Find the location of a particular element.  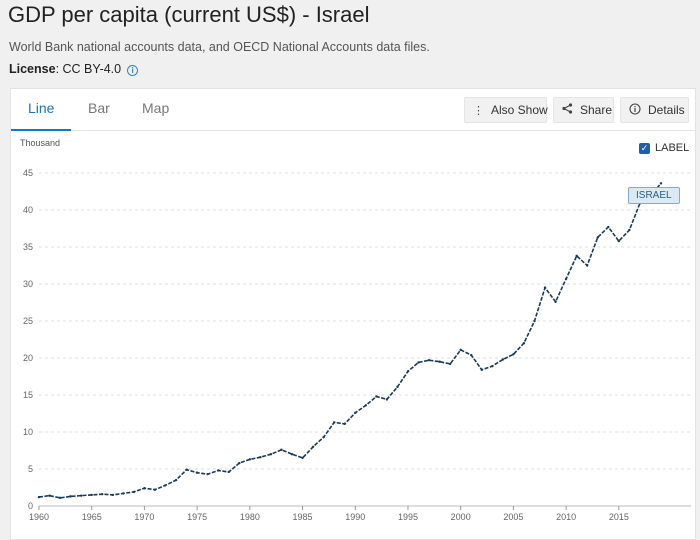

y-tick-label: 10 is located at coordinates (28, 432).